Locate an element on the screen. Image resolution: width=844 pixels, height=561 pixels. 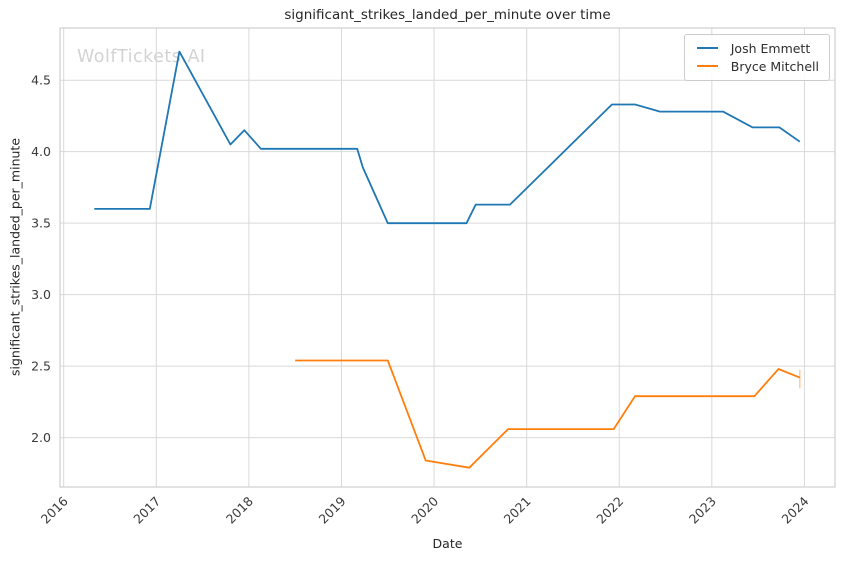
y-tick-label: 3.0 is located at coordinates (41, 294).